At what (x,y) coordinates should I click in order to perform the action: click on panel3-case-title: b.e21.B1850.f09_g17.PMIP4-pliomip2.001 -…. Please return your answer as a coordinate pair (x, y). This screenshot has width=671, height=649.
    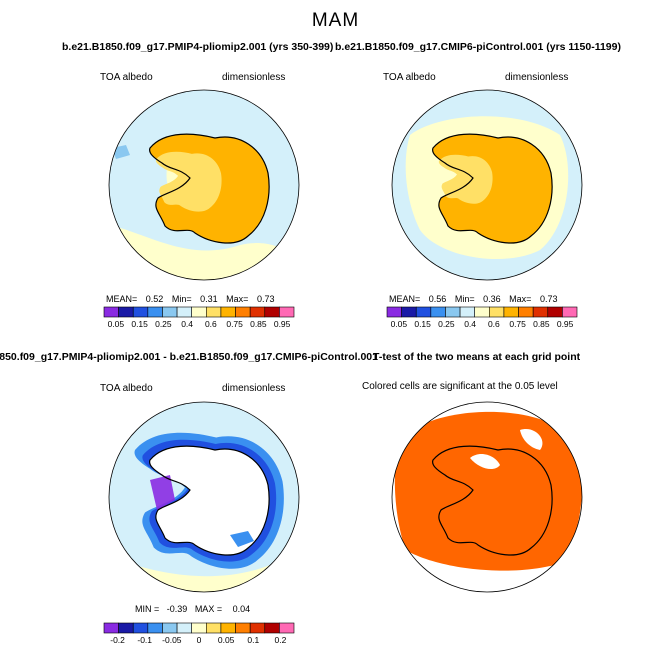
    Looking at the image, I should click on (189, 357).